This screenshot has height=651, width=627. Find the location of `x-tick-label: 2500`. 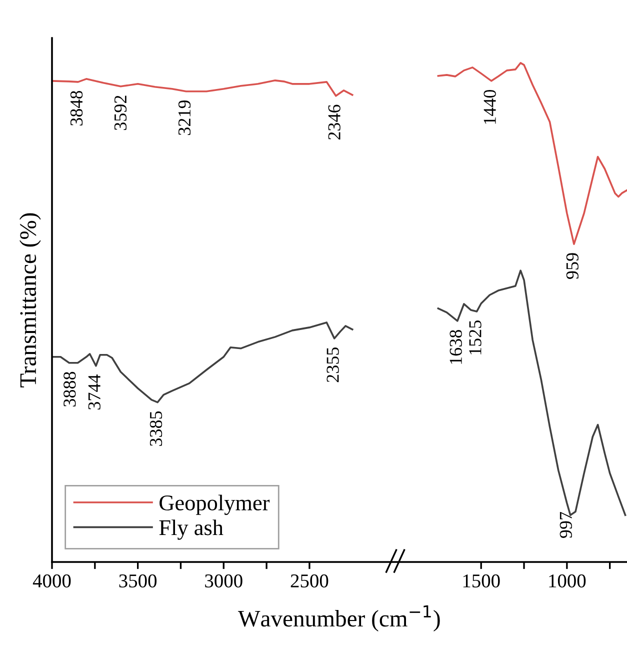

x-tick-label: 2500 is located at coordinates (309, 581).